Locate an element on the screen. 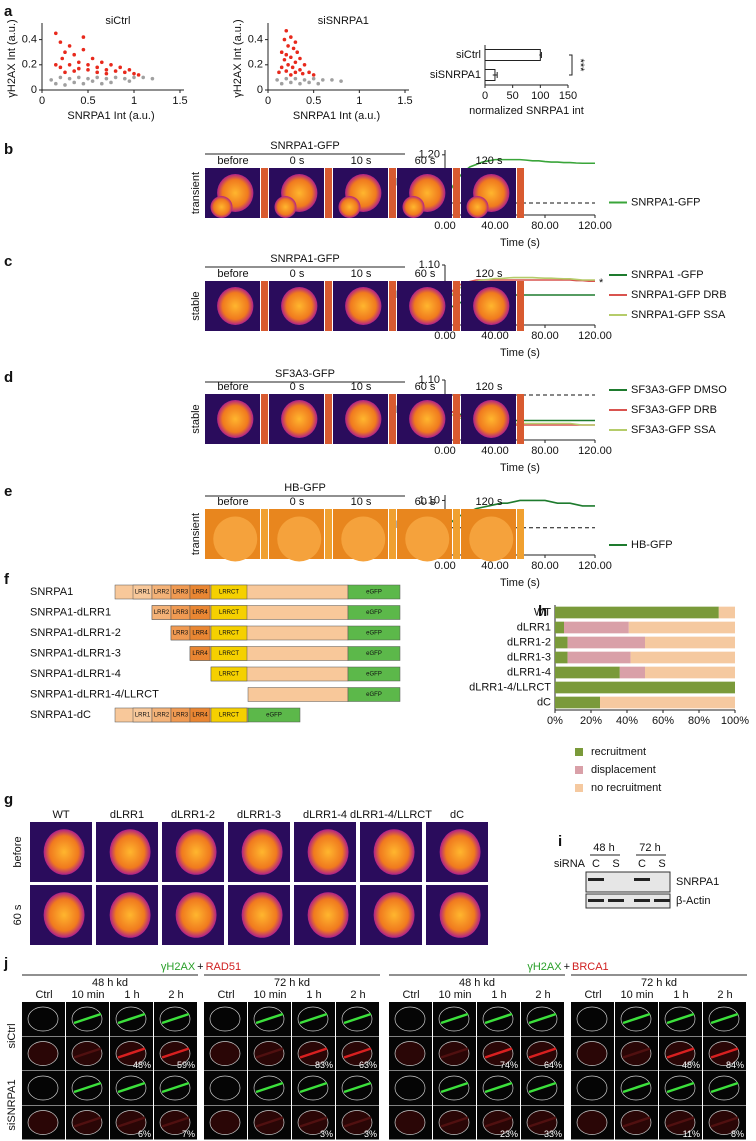 The image size is (756, 1141). variant-label: dLRR1-4 is located at coordinates (325, 815).